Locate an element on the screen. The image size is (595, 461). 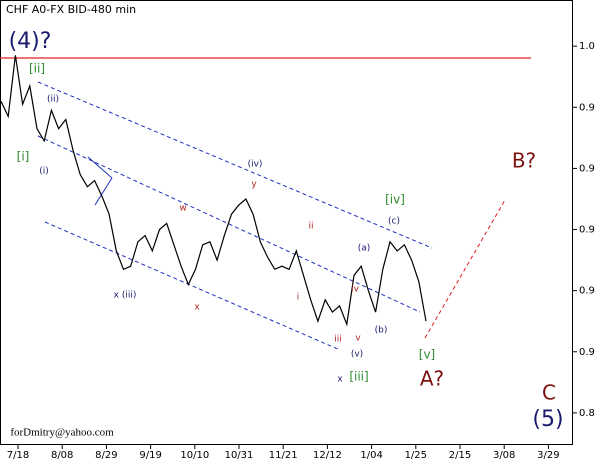
annotation: [ii] is located at coordinates (37, 69).